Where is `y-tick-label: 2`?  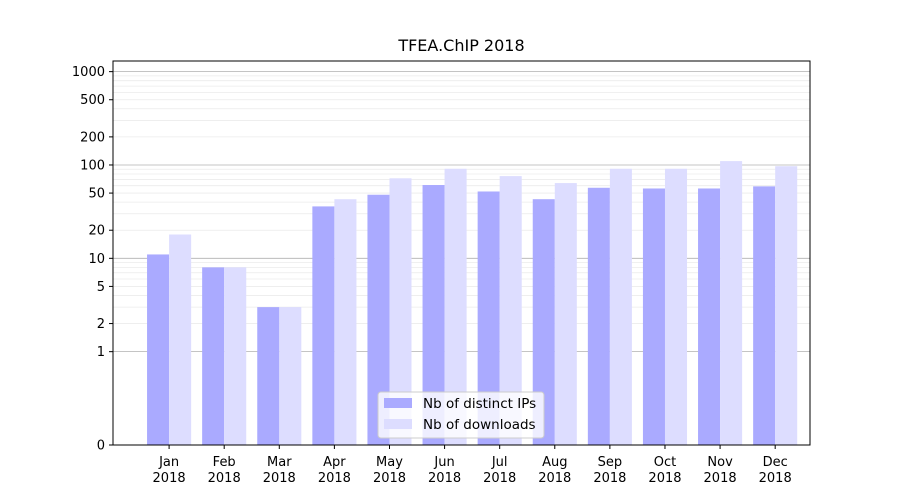 y-tick-label: 2 is located at coordinates (101, 324).